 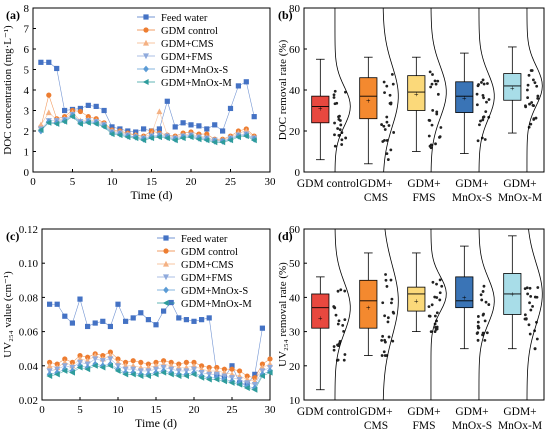 I want to click on y-tick-label: 2, so click(x=27, y=132).